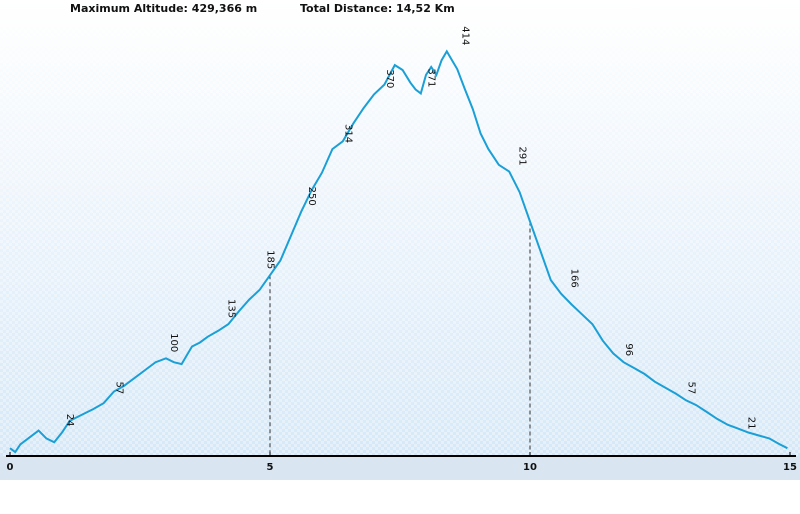 The image size is (800, 514). What do you see at coordinates (389, 78) in the screenshot?
I see `altitude-label: 370` at bounding box center [389, 78].